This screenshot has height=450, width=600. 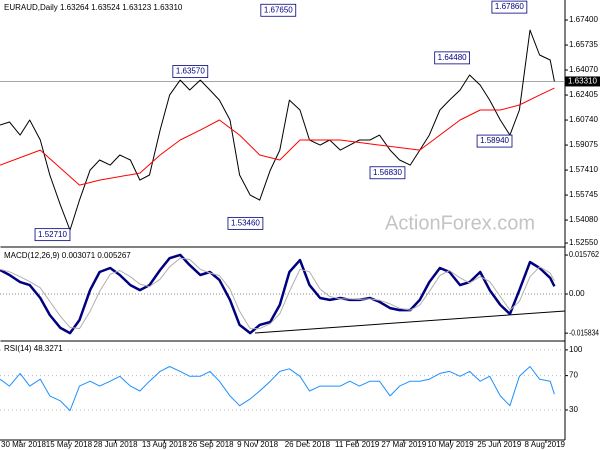 I want to click on series-line, so click(x=277, y=389).